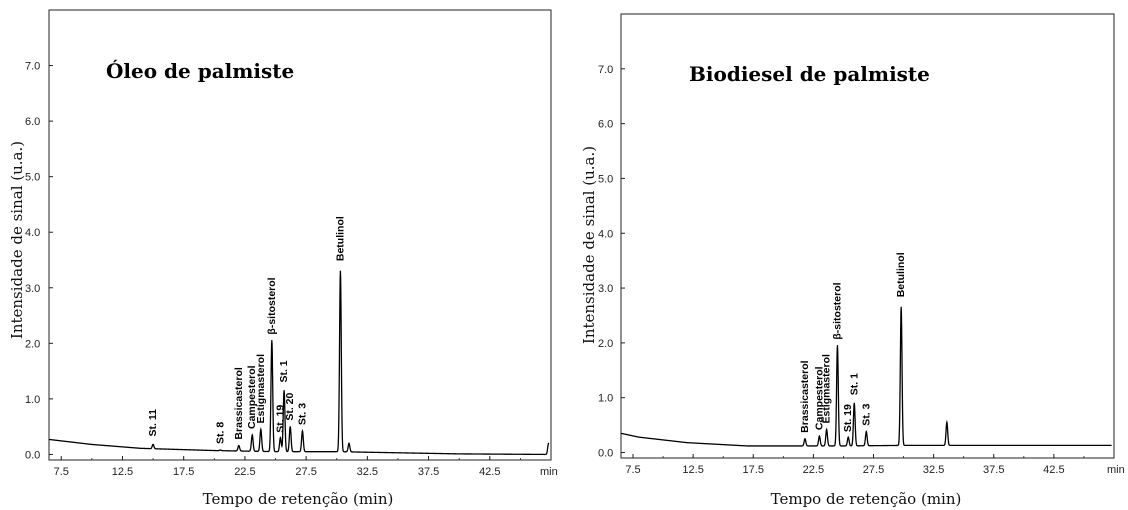 The width and height of the screenshot is (1128, 510). What do you see at coordinates (809, 74) in the screenshot?
I see `chart-title: Biodiesel de palmiste` at bounding box center [809, 74].